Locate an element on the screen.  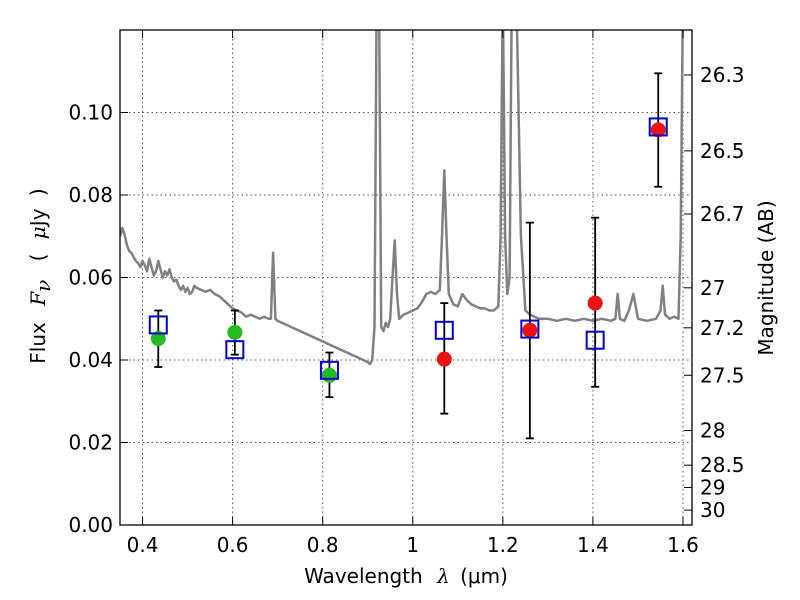
x-axis-title-symbol: λ is located at coordinates (443, 576).